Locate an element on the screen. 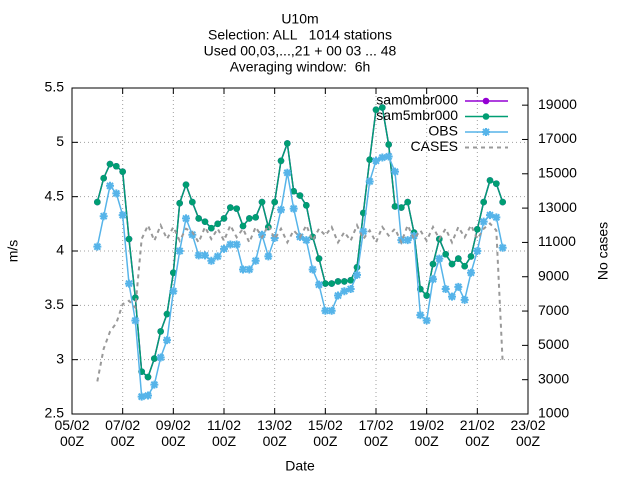 This screenshot has width=640, height=480. y2-tick-label: 9000 is located at coordinates (553, 275).